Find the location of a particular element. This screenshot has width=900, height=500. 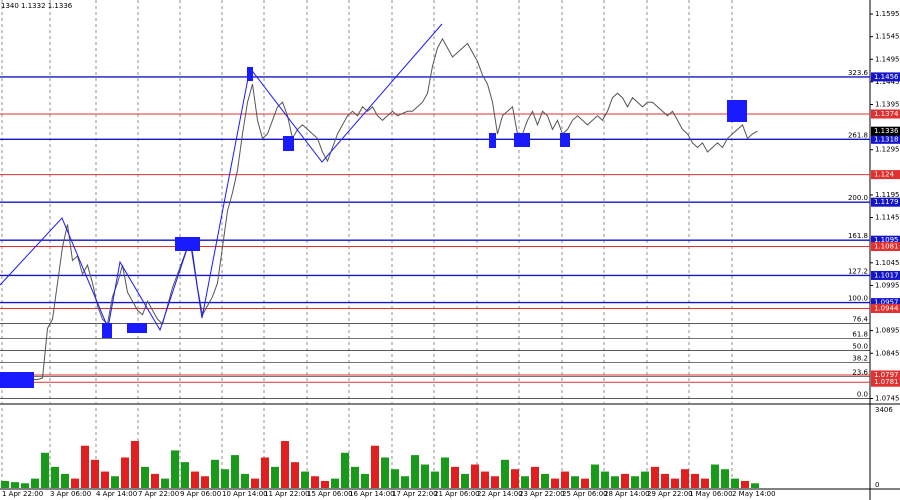

fib-label: 200.0 is located at coordinates (858, 198).